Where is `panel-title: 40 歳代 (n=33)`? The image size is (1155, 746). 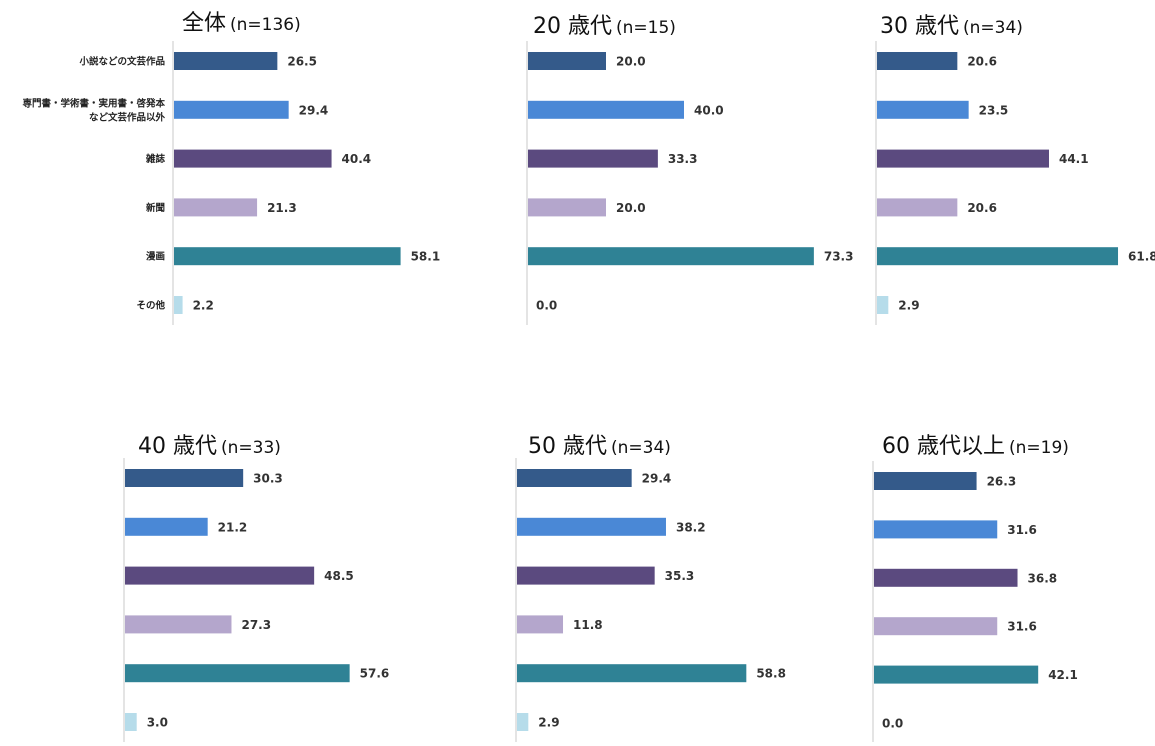
panel-title: 40 歳代 (n=33) is located at coordinates (209, 446).